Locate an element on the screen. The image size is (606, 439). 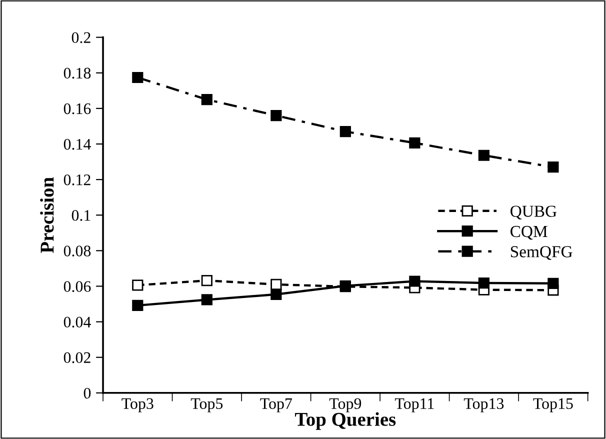
x-tick-label: Top9 is located at coordinates (345, 405).